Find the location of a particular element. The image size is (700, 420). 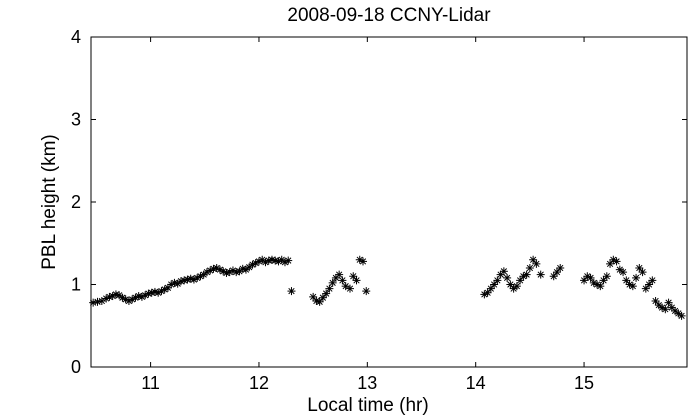

x-tick-label: 14 is located at coordinates (476, 383).